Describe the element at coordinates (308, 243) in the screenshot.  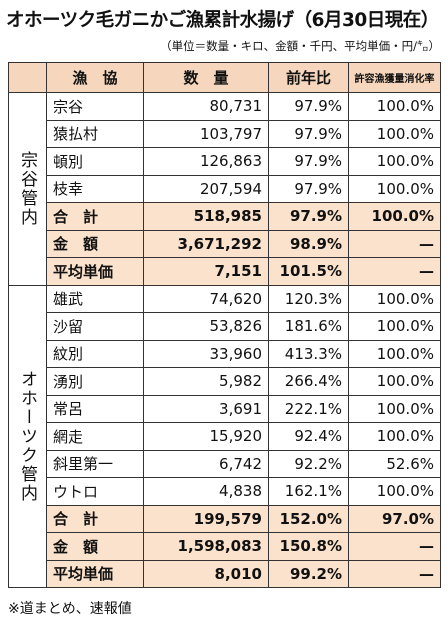
I see `cell: 98.9%` at that location.